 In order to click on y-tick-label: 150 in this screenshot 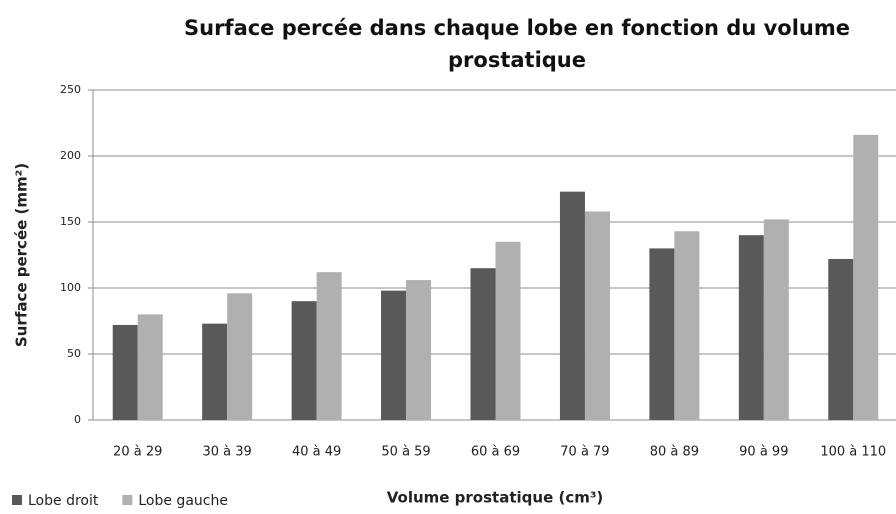, I will do `click(70, 221)`.